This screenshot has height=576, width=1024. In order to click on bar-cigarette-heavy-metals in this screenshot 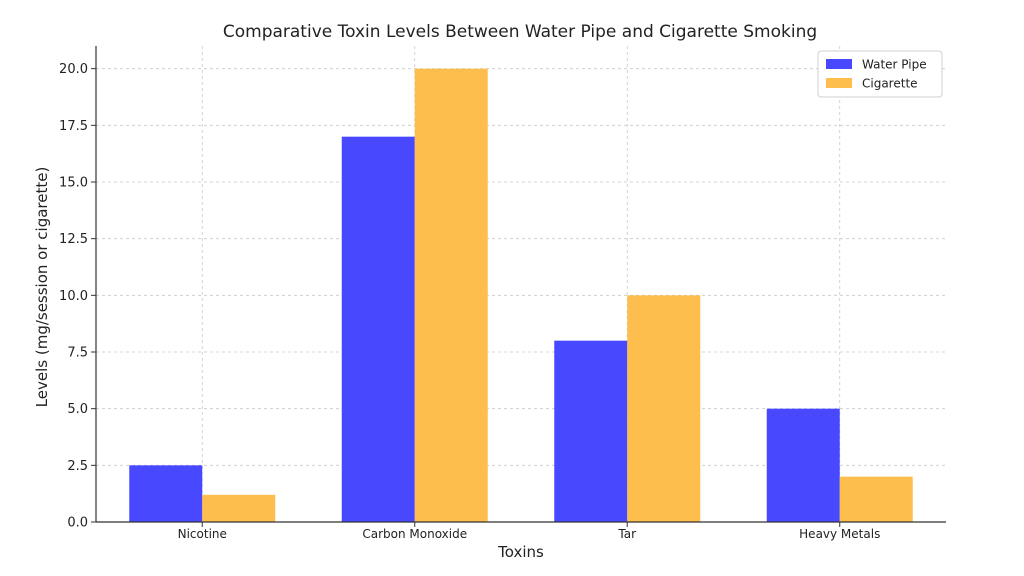, I will do `click(876, 499)`.